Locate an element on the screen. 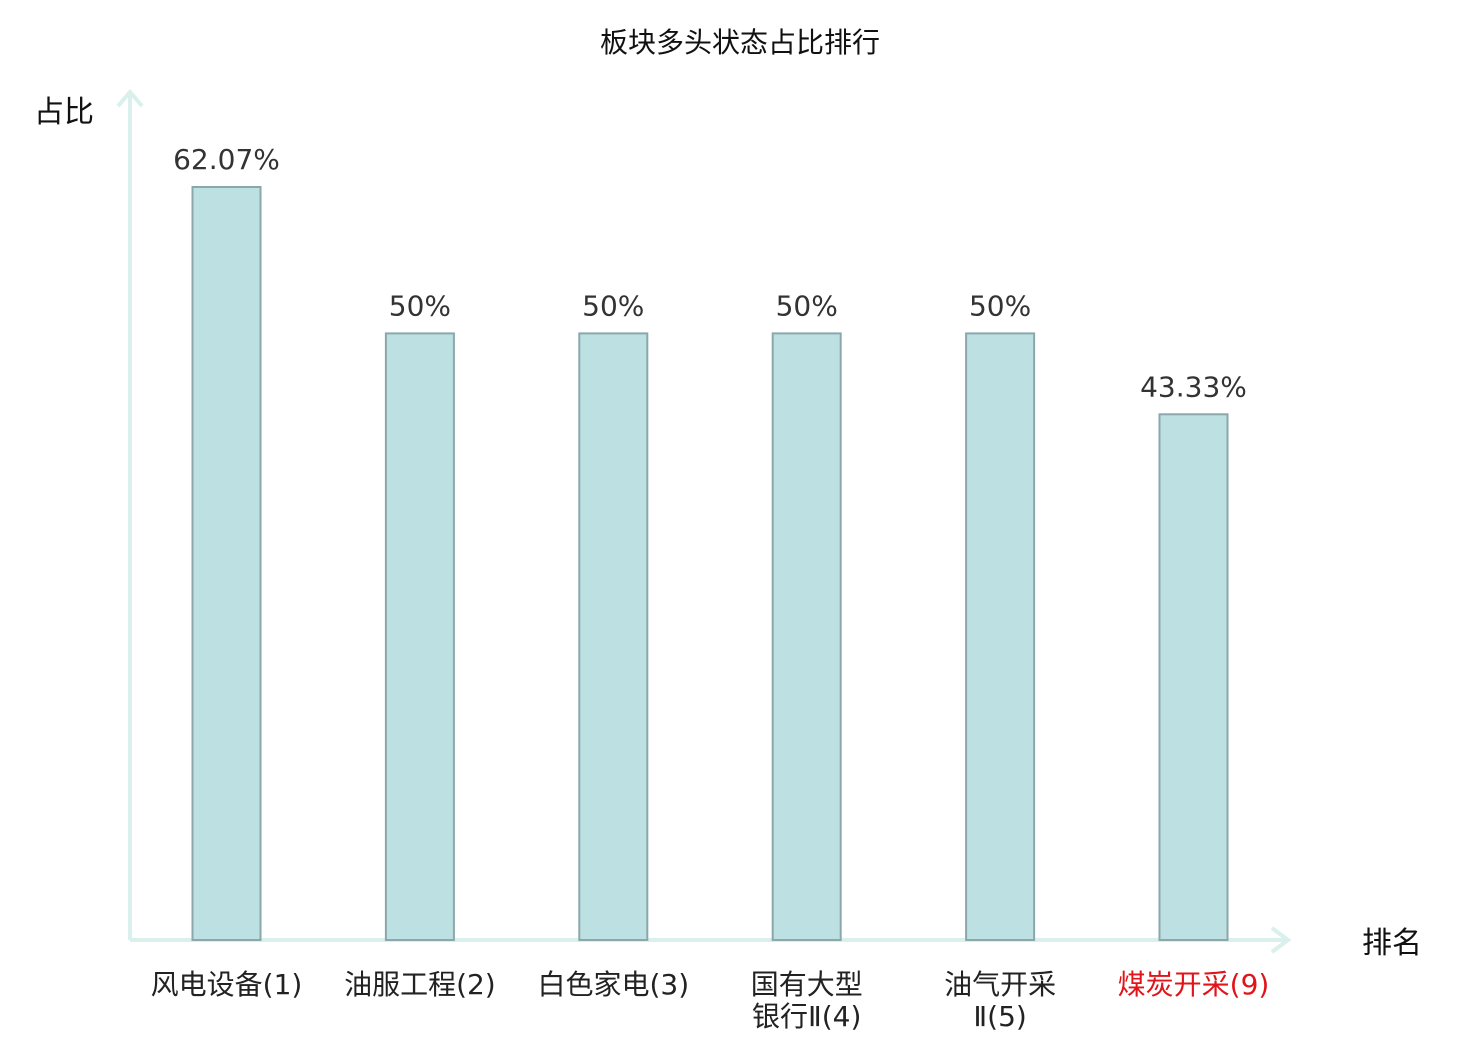 The width and height of the screenshot is (1480, 1040). category-label-5-line-2: Ⅱ(5) is located at coordinates (999, 1016).